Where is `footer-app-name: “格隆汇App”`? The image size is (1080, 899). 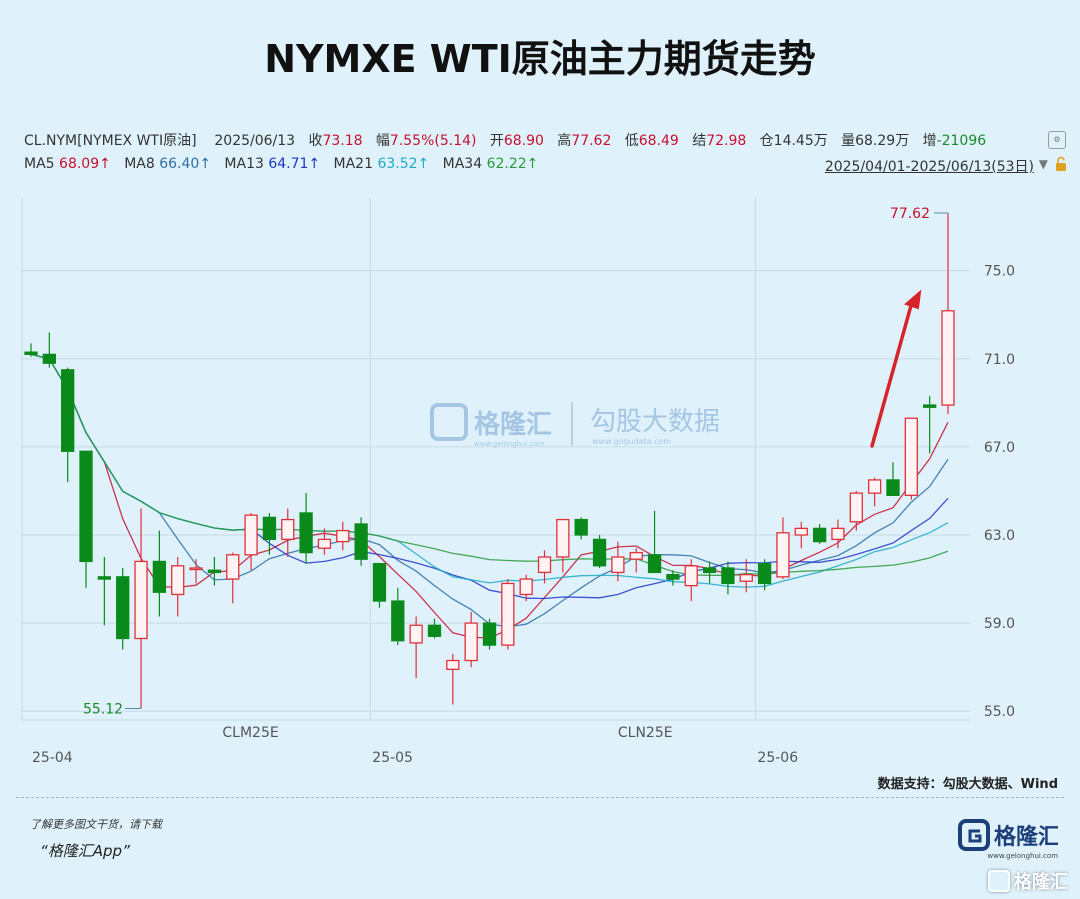 footer-app-name: “格隆汇App” is located at coordinates (85, 851).